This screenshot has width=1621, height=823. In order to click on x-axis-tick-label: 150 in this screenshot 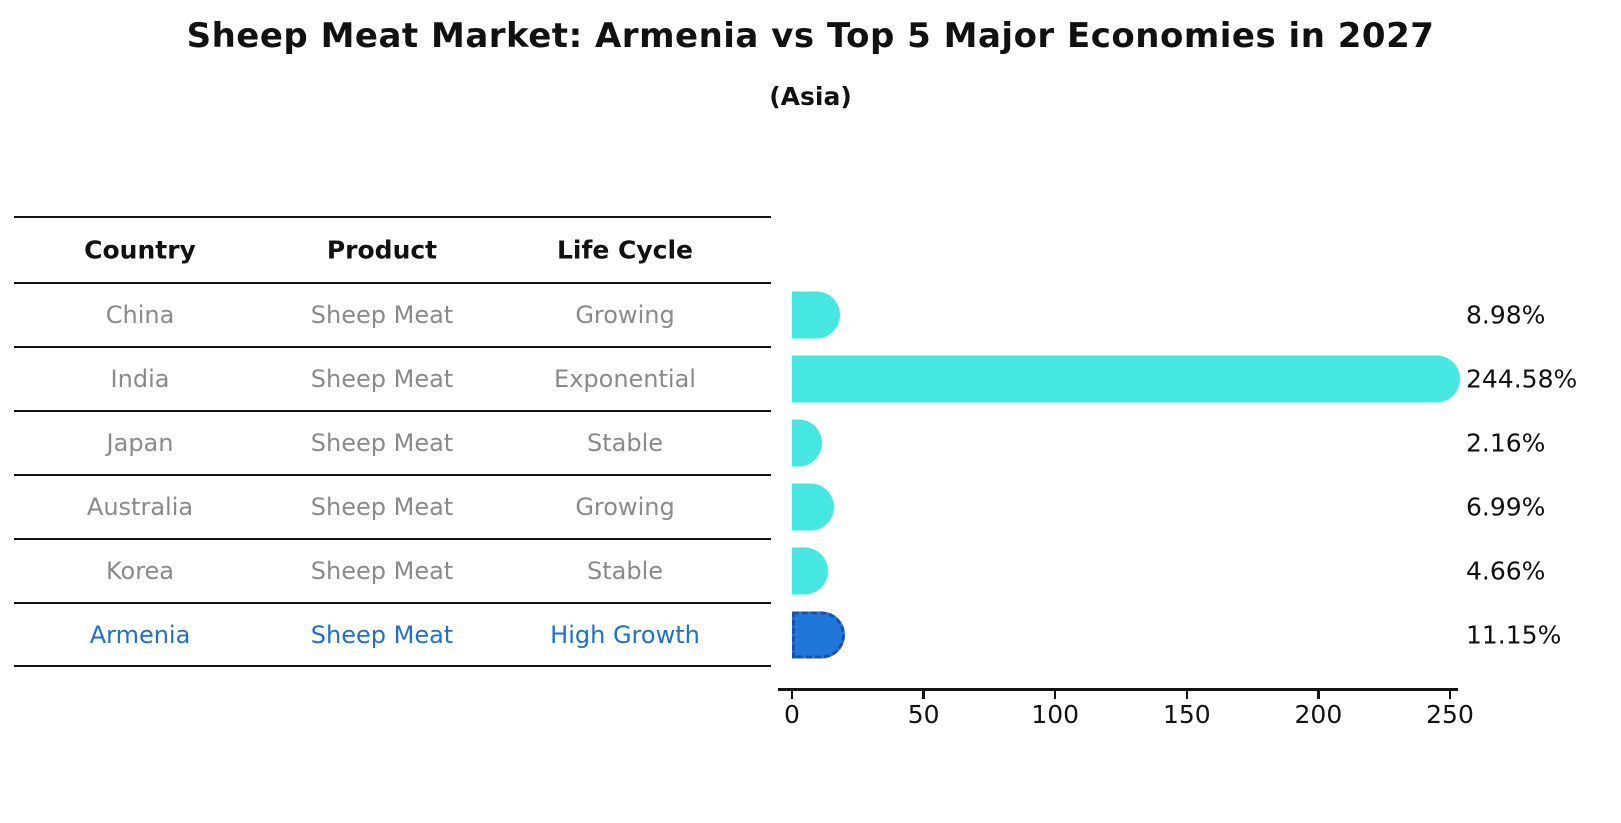, I will do `click(1186, 714)`.